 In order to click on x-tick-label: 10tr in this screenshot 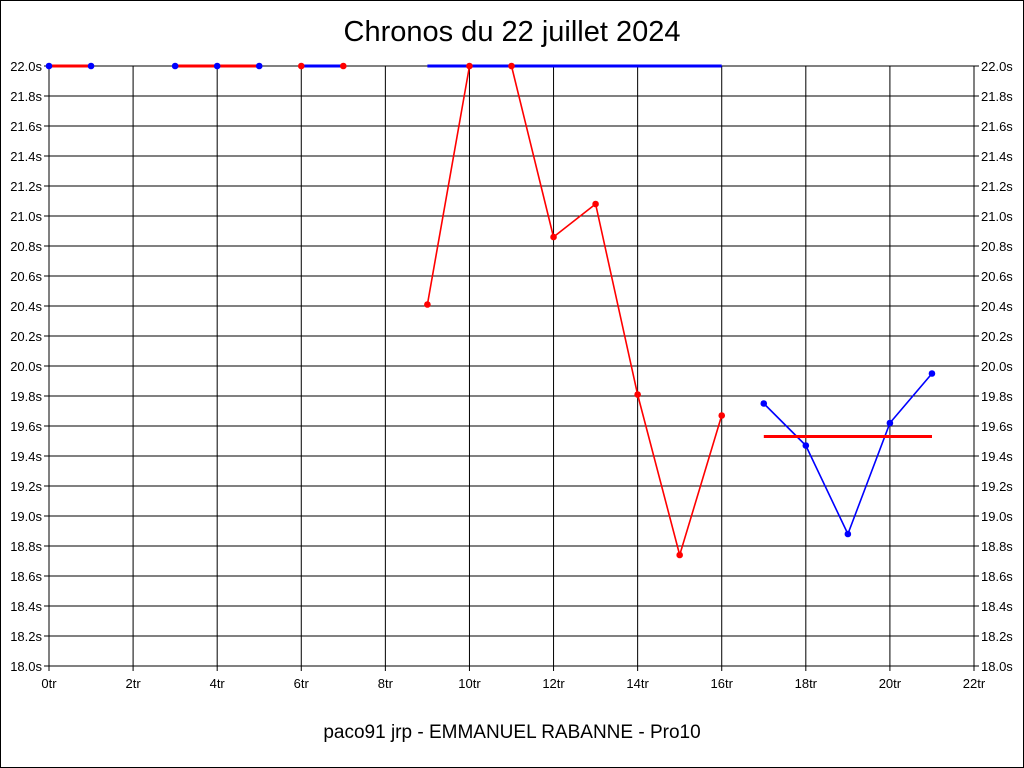, I will do `click(469, 683)`.